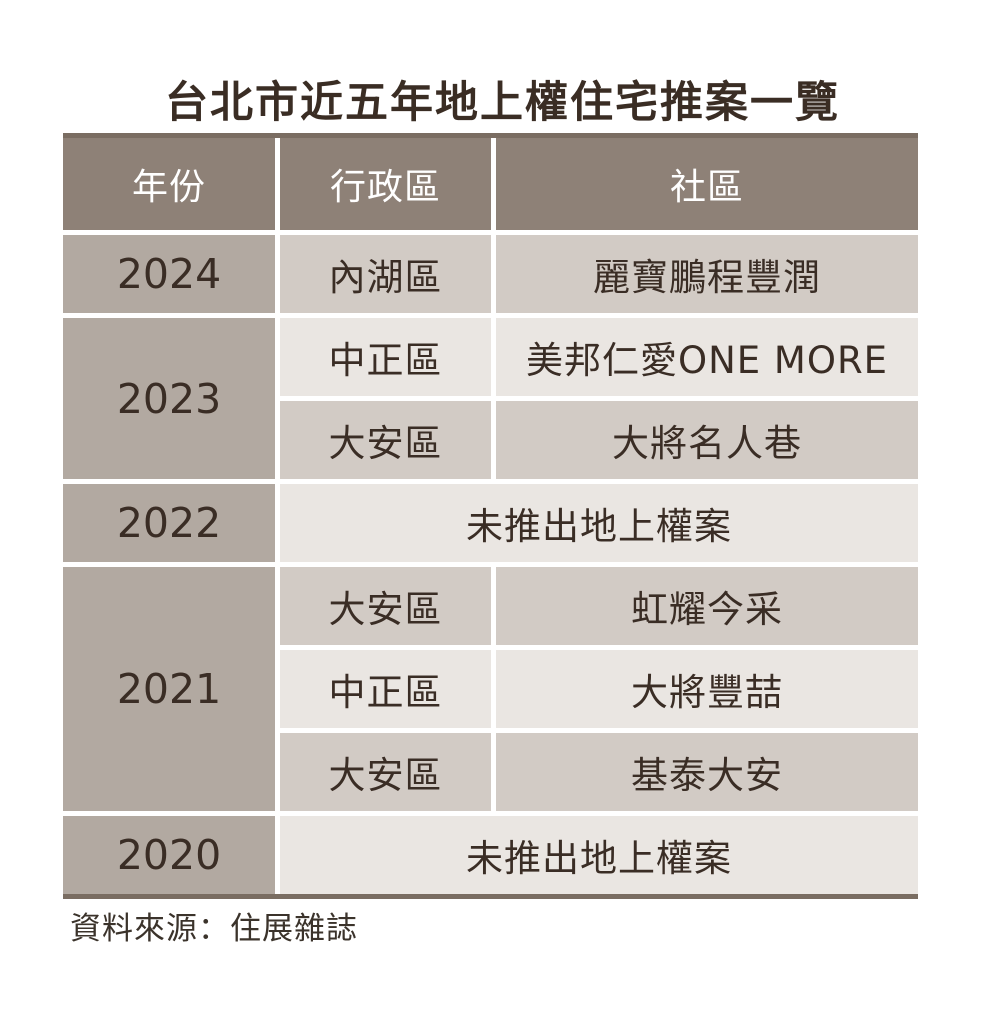 The width and height of the screenshot is (1005, 1024). Describe the element at coordinates (385, 606) in the screenshot. I see `district-cell-2021-1: 大安區` at that location.